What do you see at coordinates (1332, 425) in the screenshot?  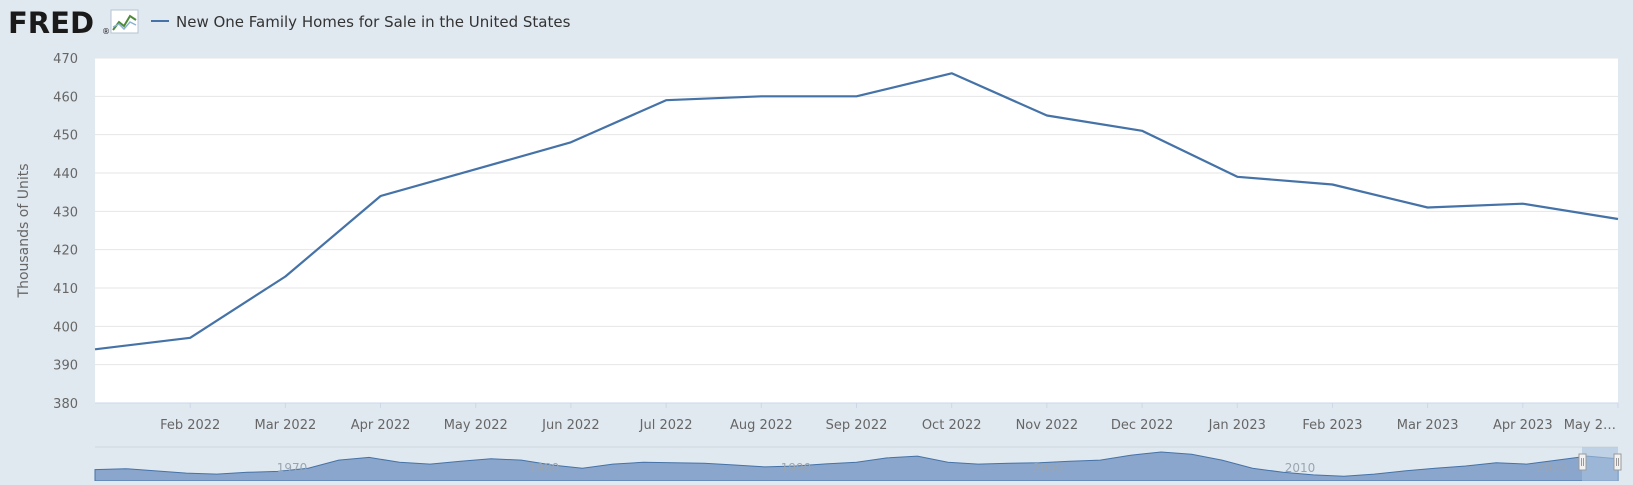 I see `x-tick-label: Feb 2023` at bounding box center [1332, 425].